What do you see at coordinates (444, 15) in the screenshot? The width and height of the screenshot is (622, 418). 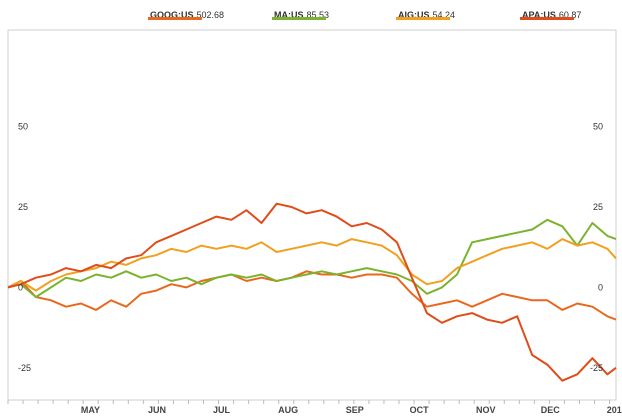 I see `legend-value: 54.24` at bounding box center [444, 15].